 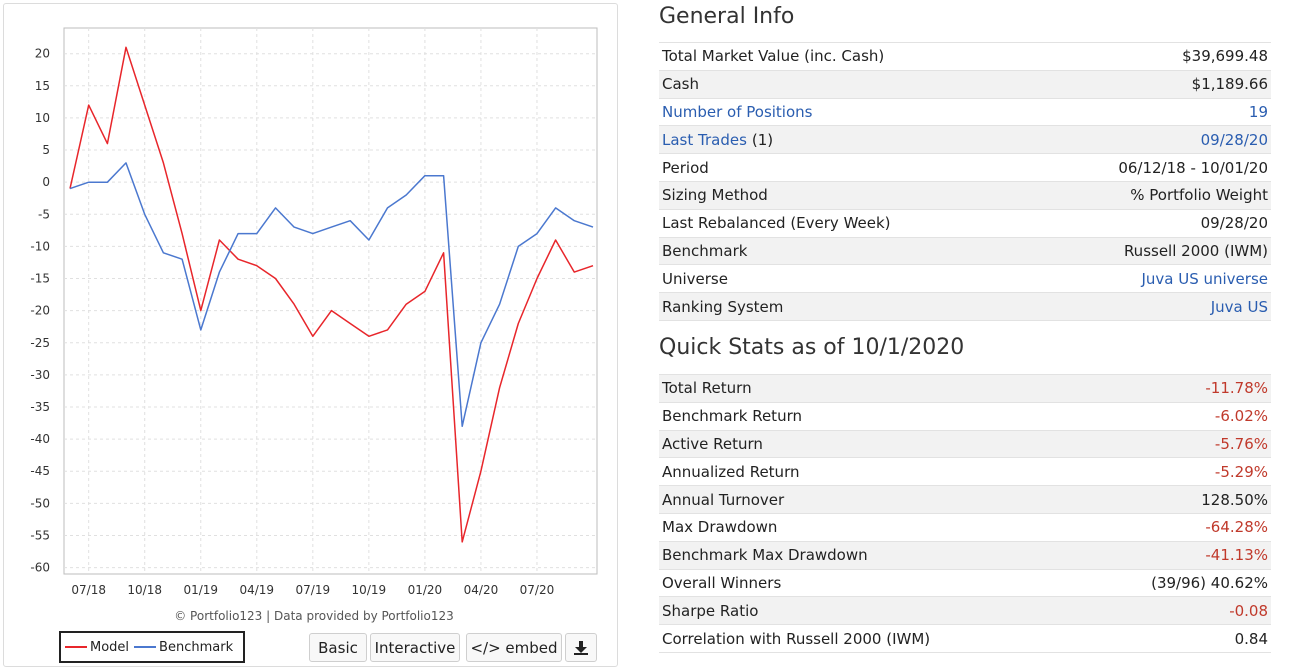 I want to click on basic-button: Basic, so click(x=338, y=647).